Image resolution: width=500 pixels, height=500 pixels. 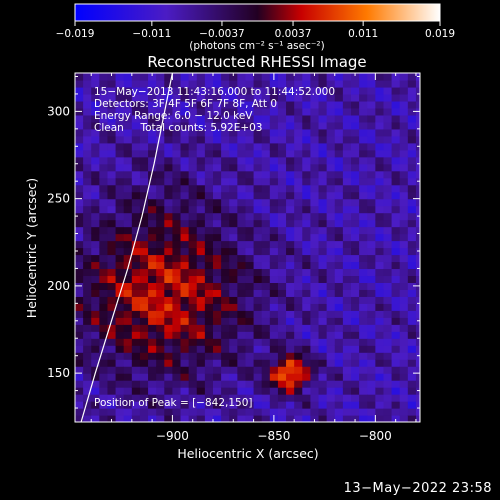 I want to click on x-tick-label: −900, so click(x=172, y=436).